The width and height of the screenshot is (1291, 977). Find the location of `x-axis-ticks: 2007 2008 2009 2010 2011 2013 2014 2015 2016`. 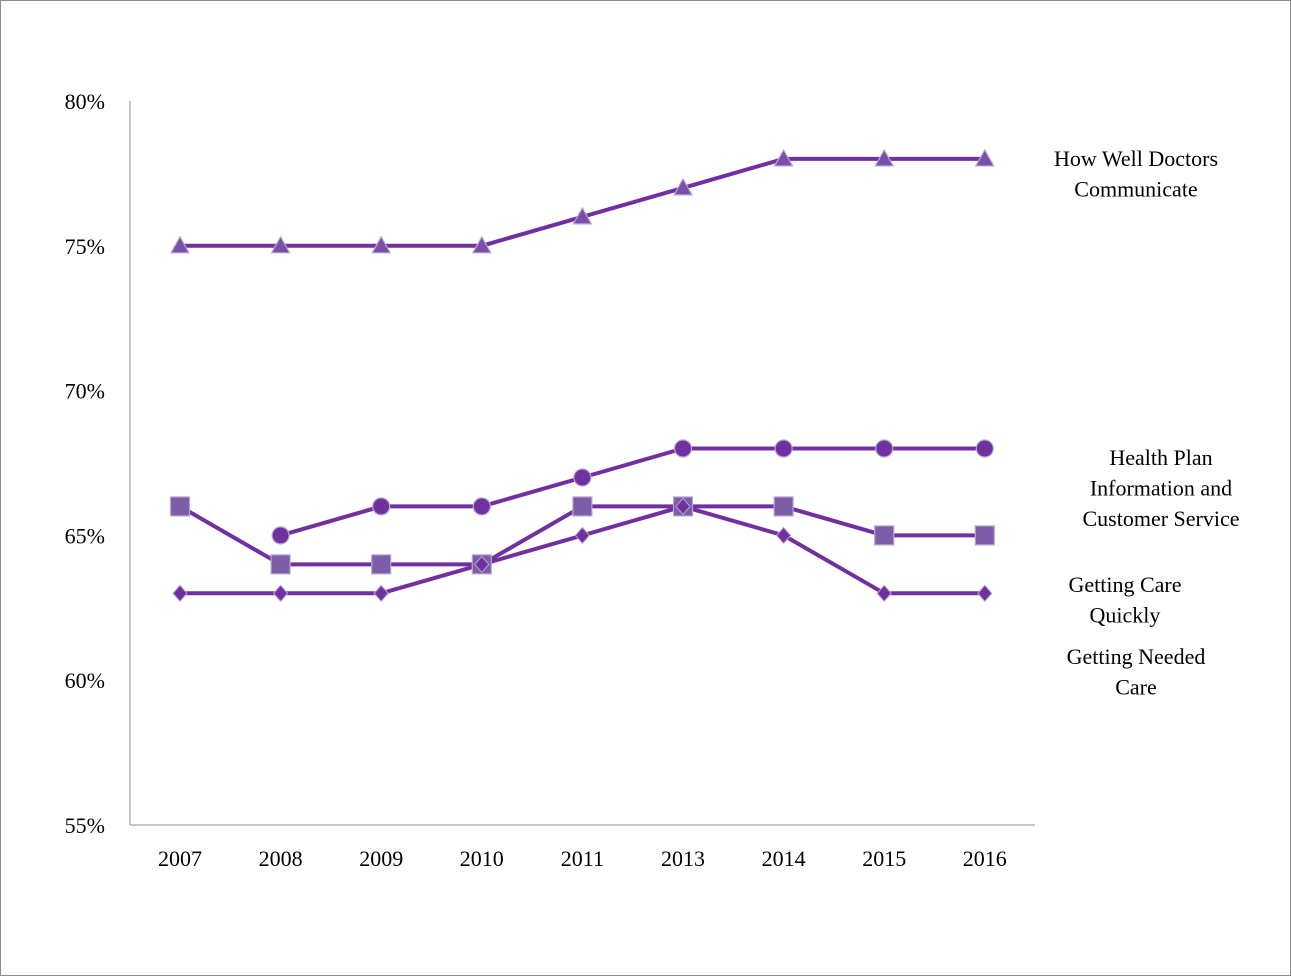

x-axis-ticks: 2007 2008 2009 2010 2011 2013 2014 2015 2016 is located at coordinates (582, 858).